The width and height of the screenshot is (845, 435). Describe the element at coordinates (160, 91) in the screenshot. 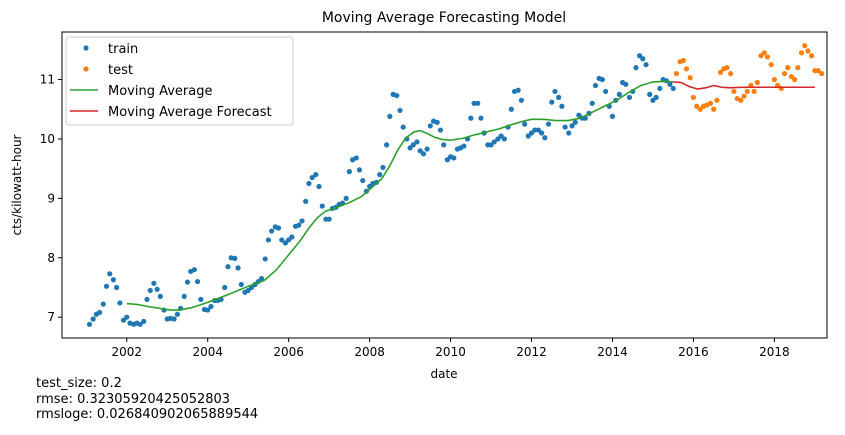

I see `legend-moving-average-label: Moving Average` at that location.